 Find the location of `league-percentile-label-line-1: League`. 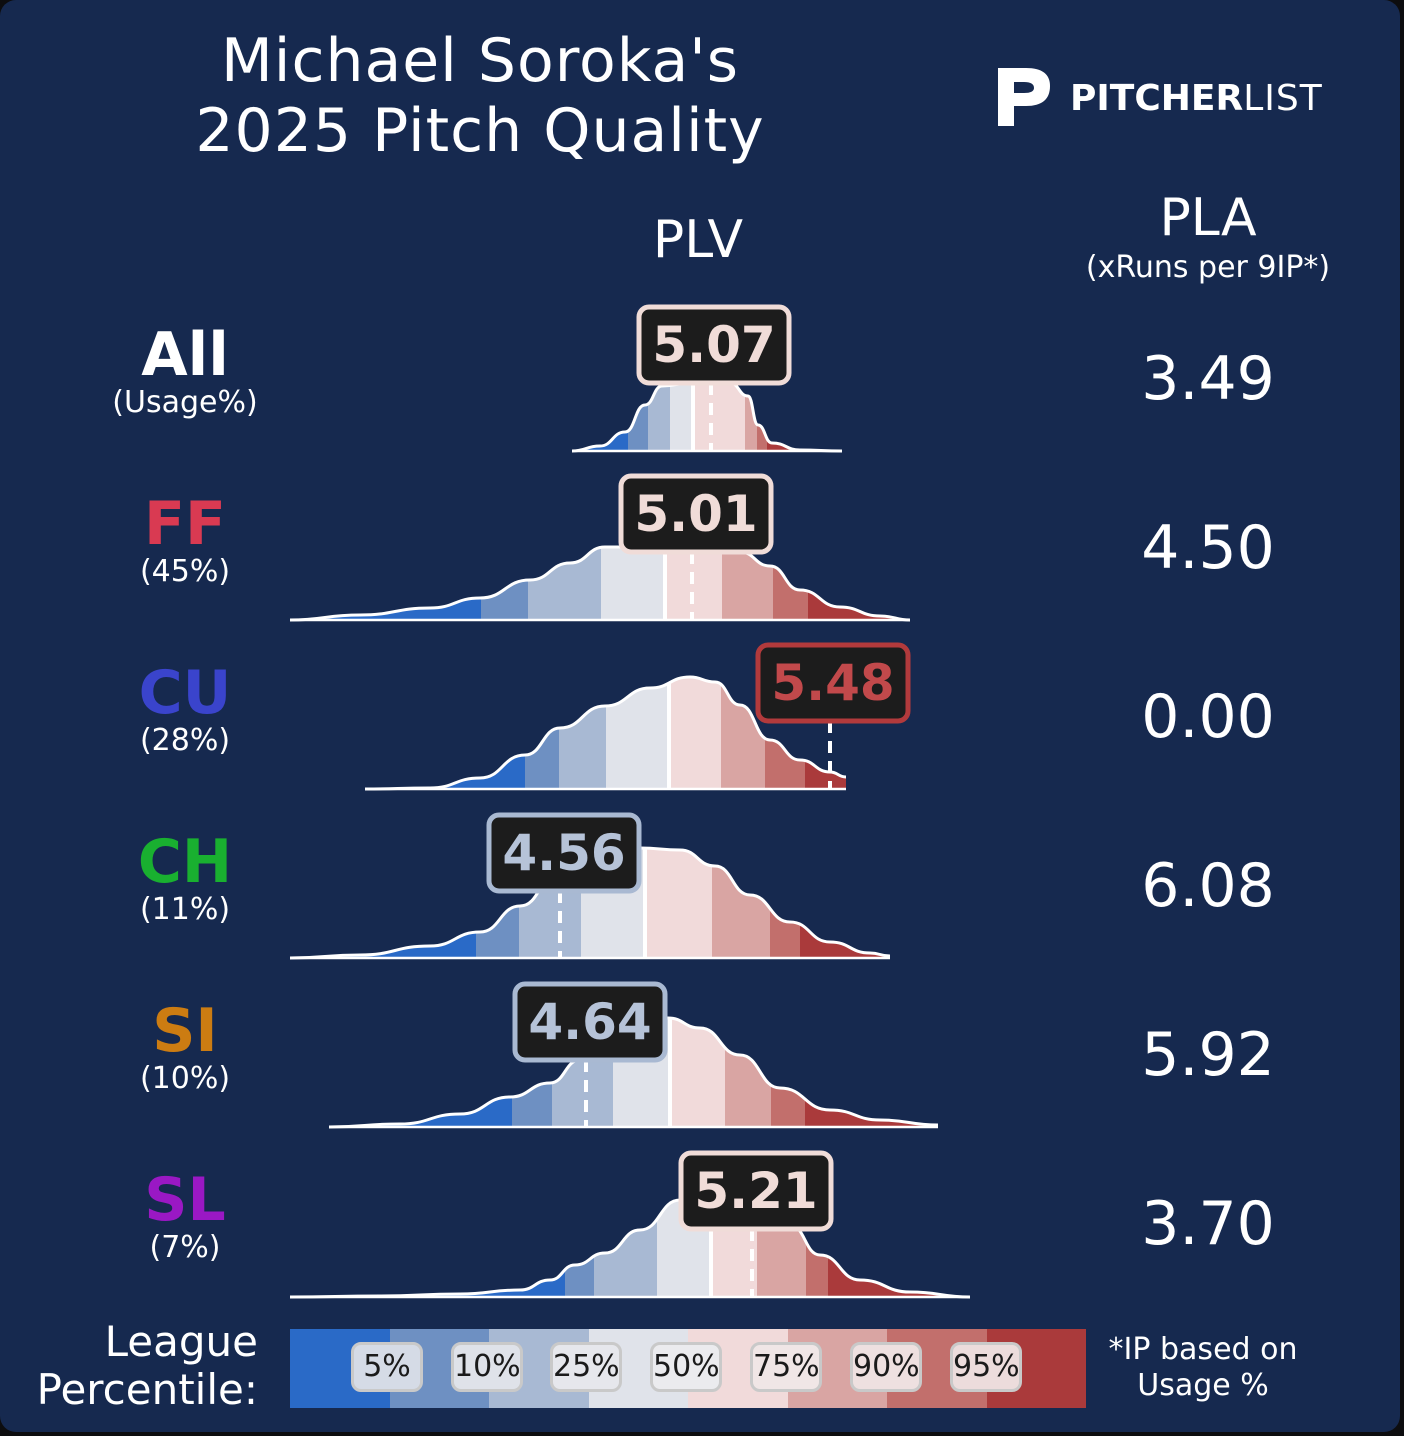

league-percentile-label-line-1: League is located at coordinates (181, 1341).